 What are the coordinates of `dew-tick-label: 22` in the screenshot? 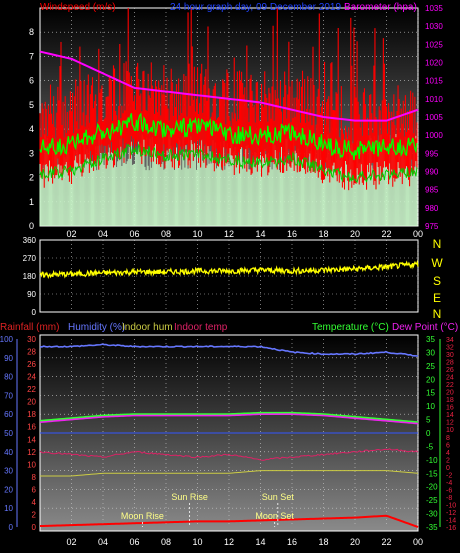 It's located at (450, 385).